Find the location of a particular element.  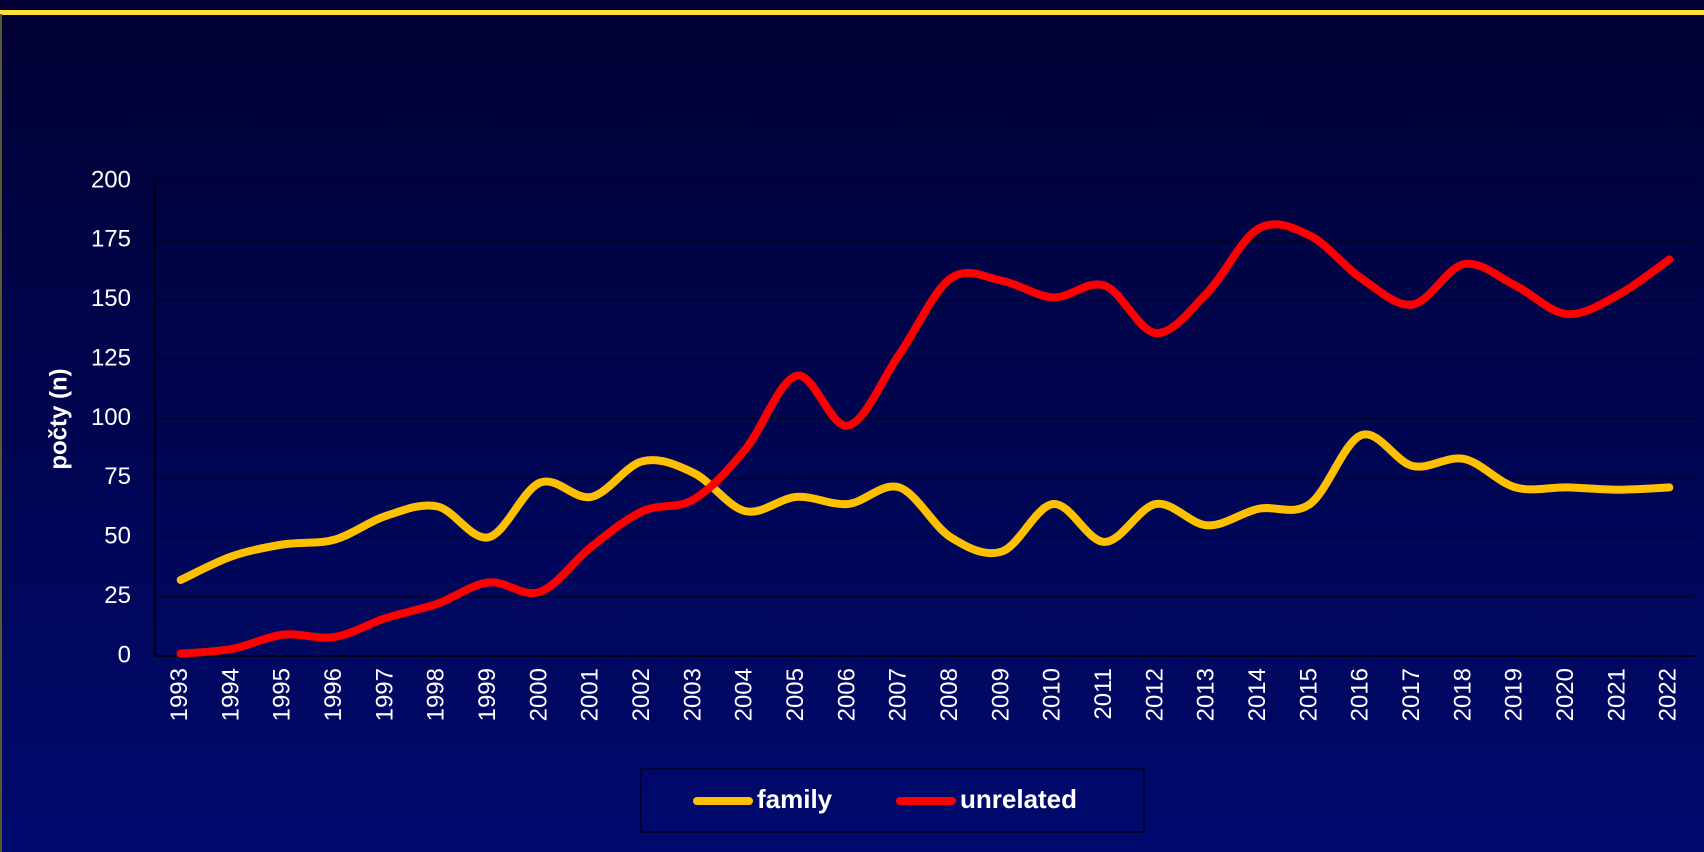

legend-label: unrelated is located at coordinates (1018, 799).